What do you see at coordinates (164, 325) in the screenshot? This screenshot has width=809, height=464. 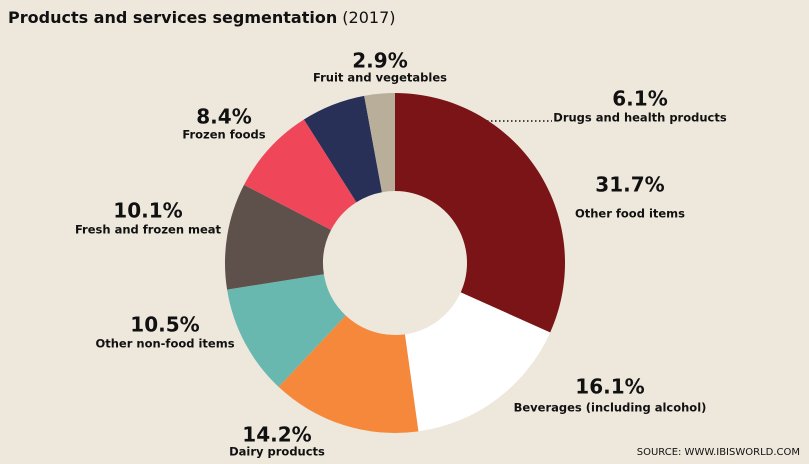 I see `value-label: 10.5%` at bounding box center [164, 325].